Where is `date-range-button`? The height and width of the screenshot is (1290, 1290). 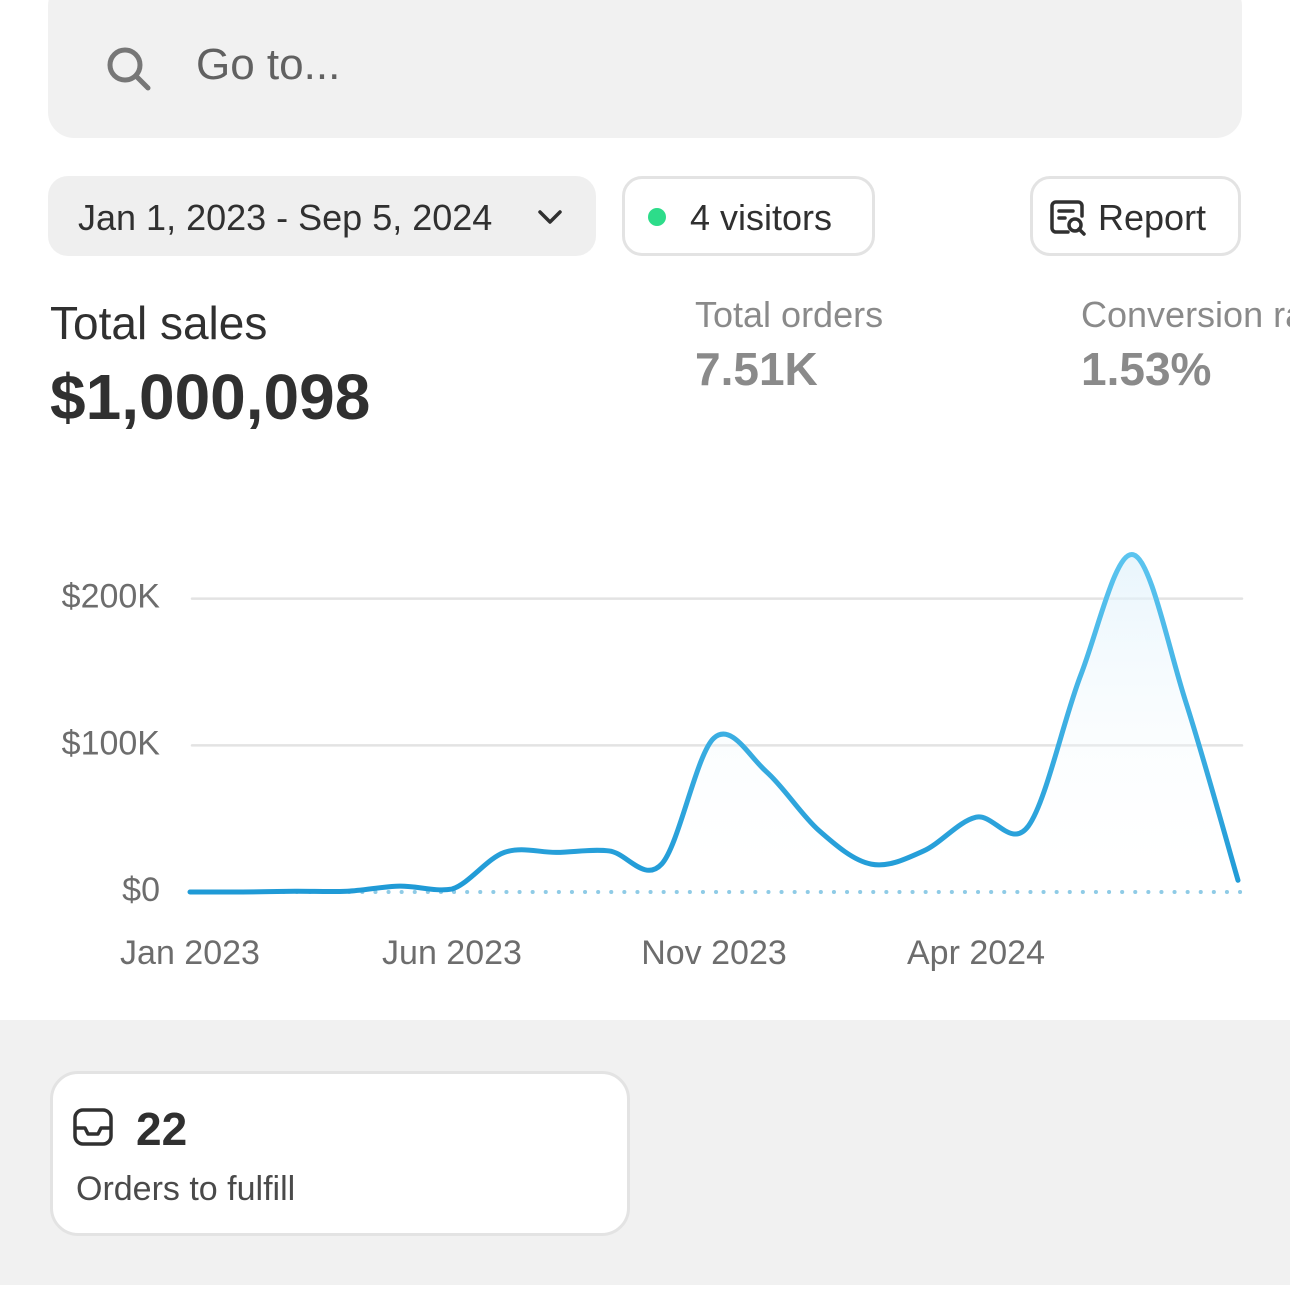 date-range-button is located at coordinates (322, 216).